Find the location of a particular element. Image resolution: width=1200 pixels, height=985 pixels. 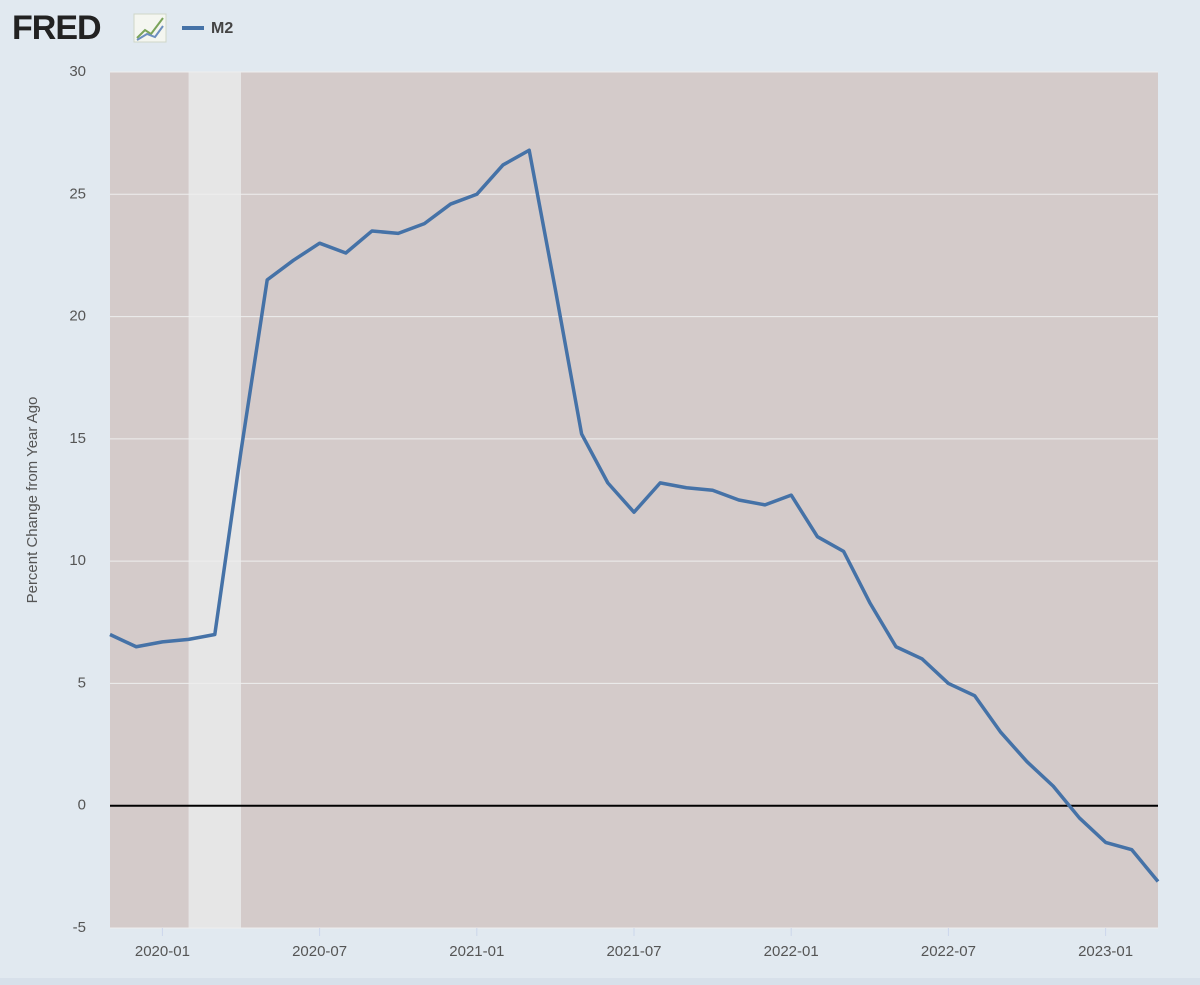

y-tick-label: 30 is located at coordinates (77, 71).